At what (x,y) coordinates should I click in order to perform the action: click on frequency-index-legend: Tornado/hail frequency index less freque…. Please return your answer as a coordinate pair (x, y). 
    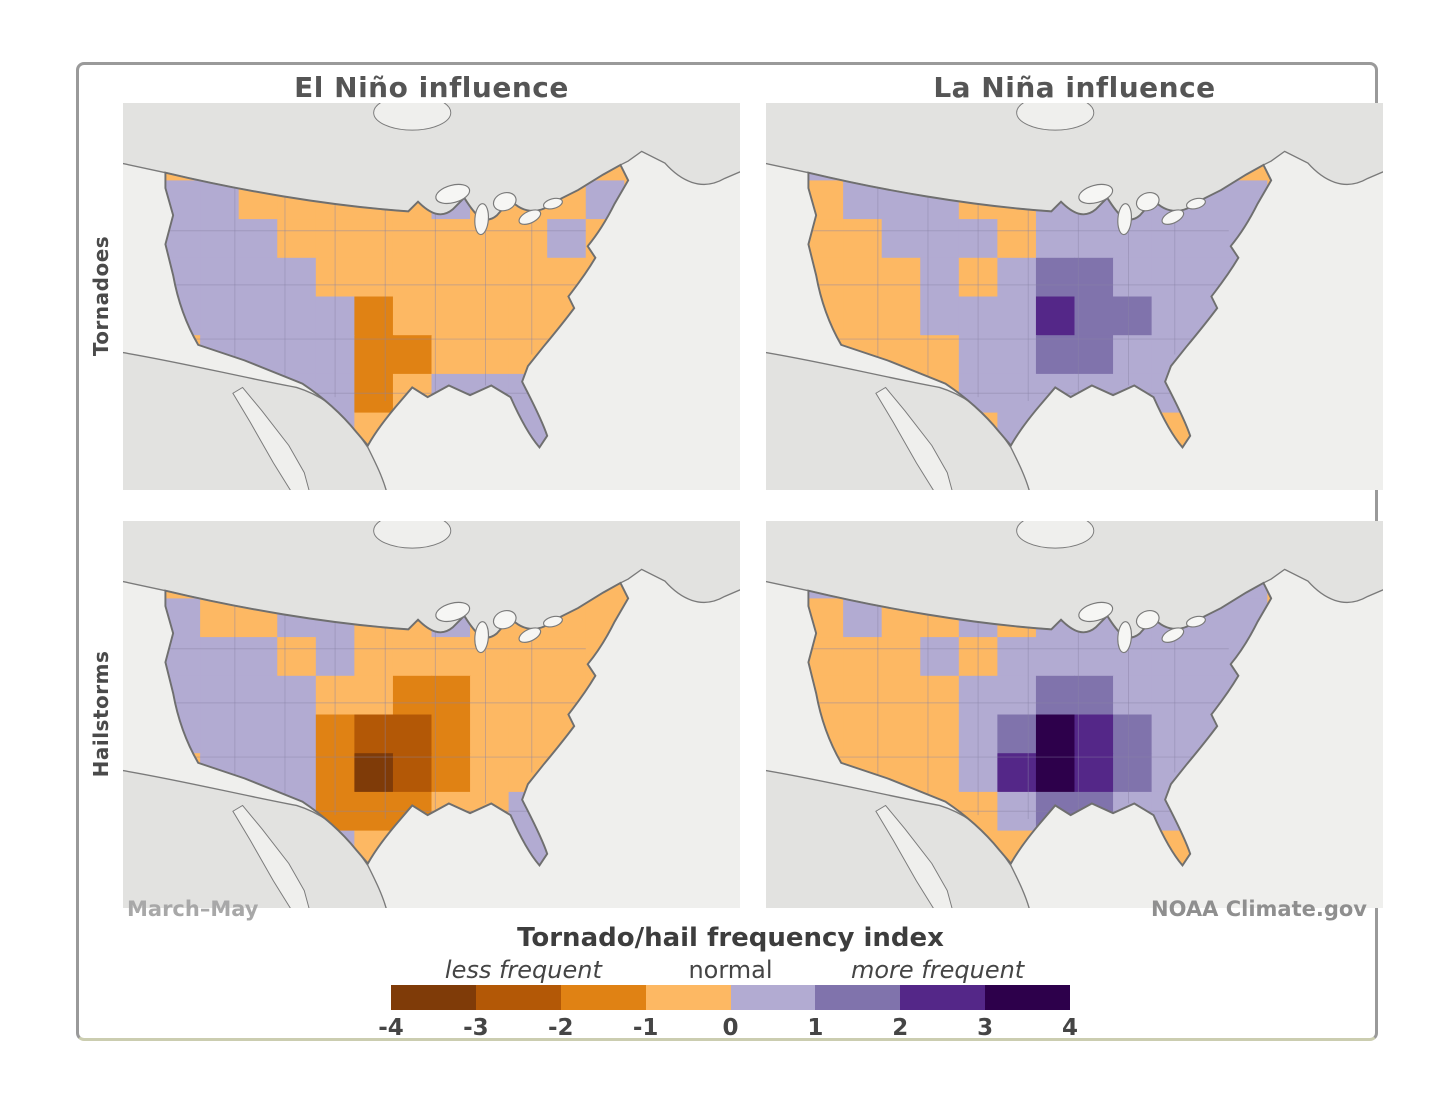
    Looking at the image, I should click on (728, 982).